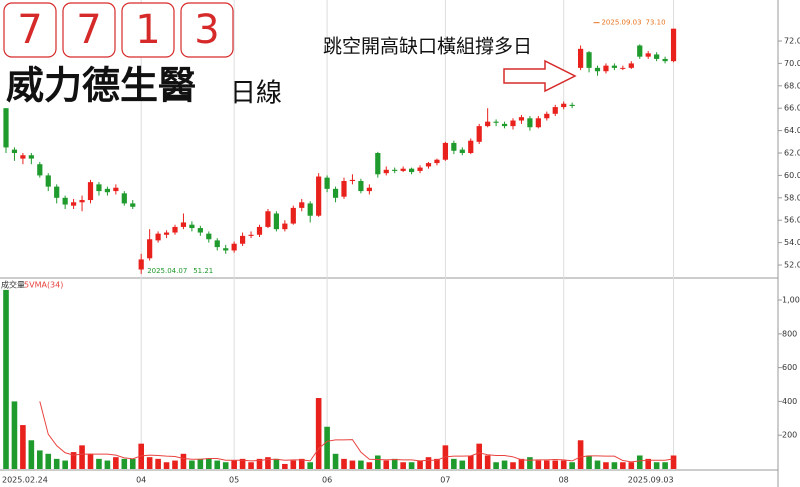  I want to click on x-tick-label: 07, so click(445, 480).